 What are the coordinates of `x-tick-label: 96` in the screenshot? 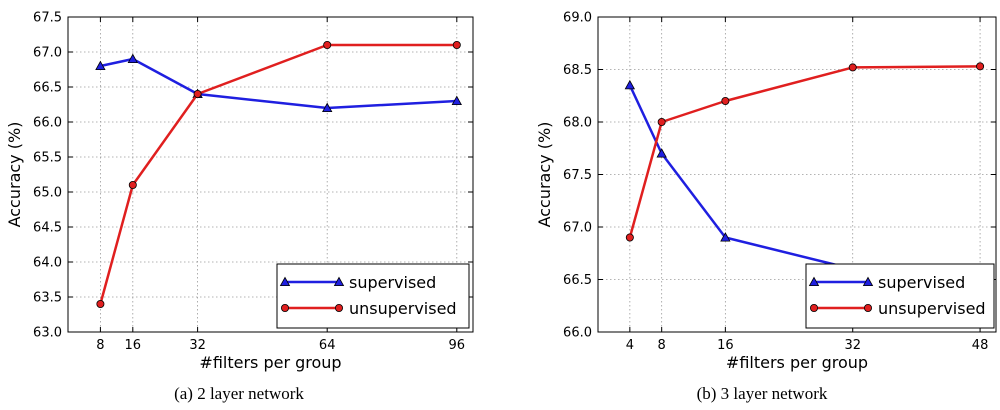 It's located at (457, 345).